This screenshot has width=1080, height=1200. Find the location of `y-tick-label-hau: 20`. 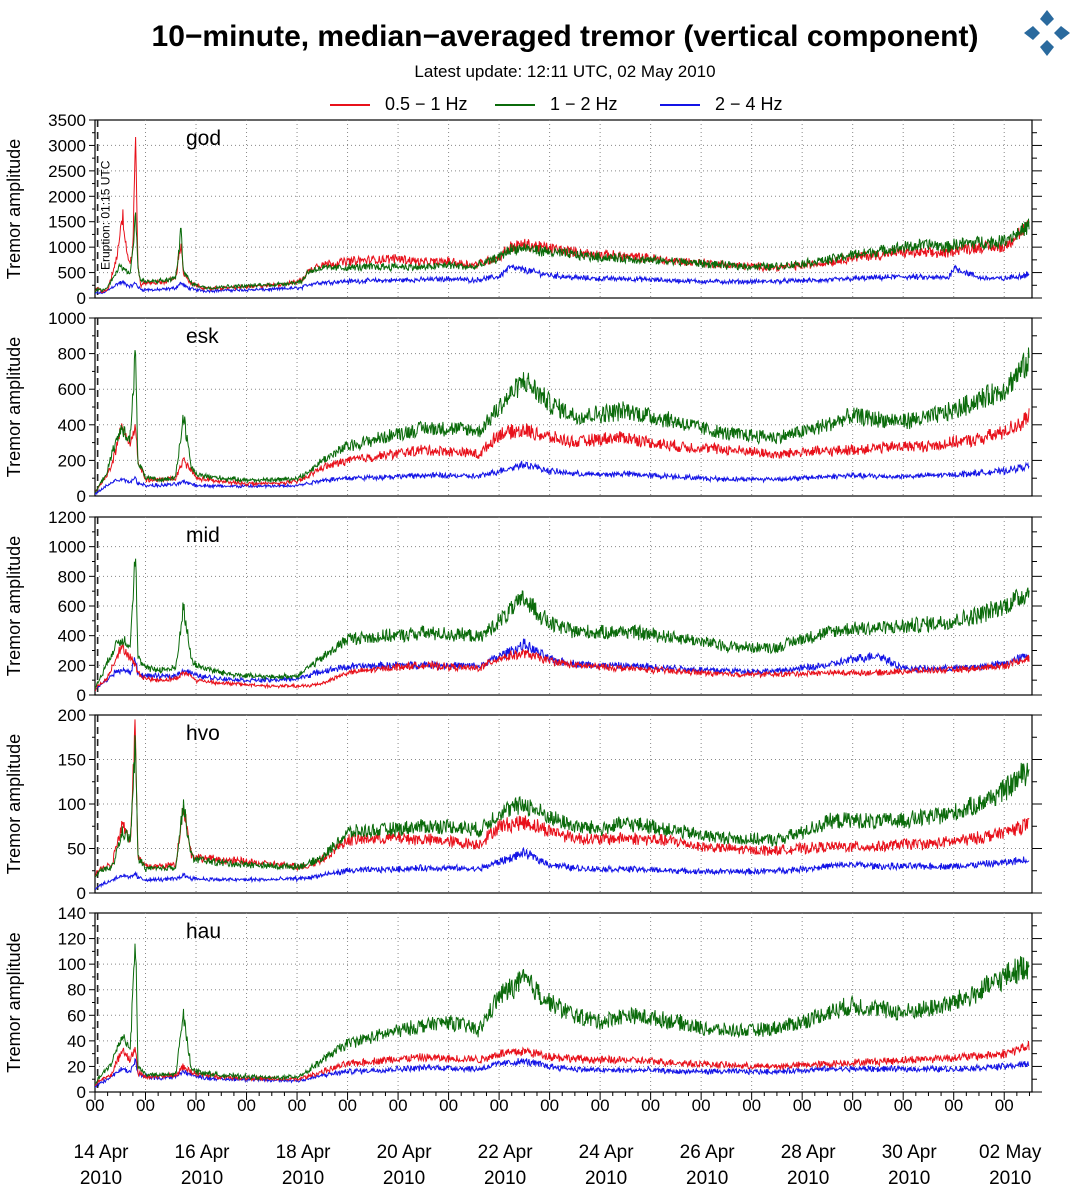

y-tick-label-hau: 20 is located at coordinates (76, 1066).